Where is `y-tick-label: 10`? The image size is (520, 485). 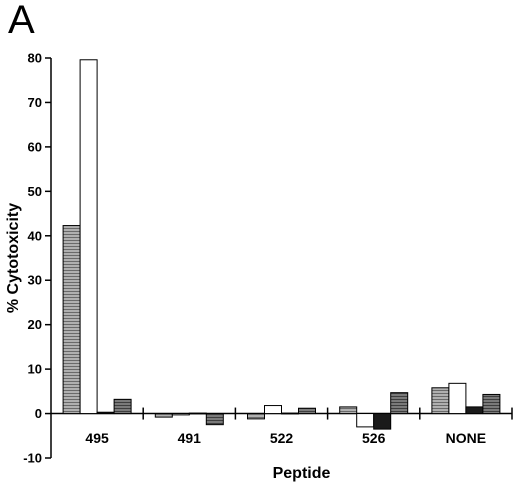
y-tick-label: 10 is located at coordinates (35, 369).